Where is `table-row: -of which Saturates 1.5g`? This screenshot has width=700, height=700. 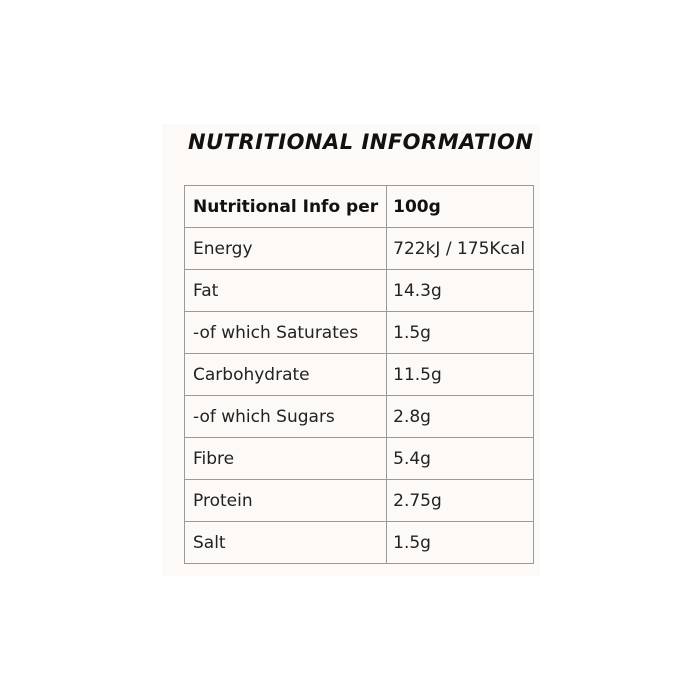
table-row: -of which Saturates 1.5g is located at coordinates (359, 332).